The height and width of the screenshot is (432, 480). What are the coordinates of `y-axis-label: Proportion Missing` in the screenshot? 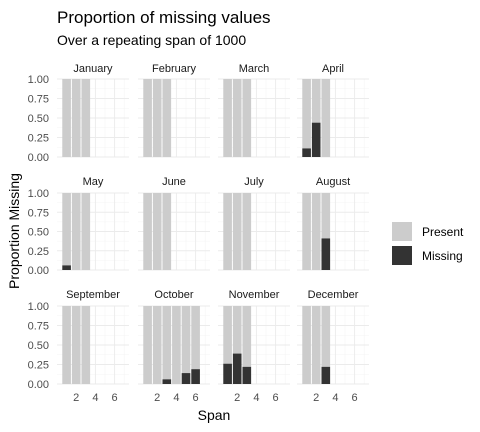 It's located at (14, 231).